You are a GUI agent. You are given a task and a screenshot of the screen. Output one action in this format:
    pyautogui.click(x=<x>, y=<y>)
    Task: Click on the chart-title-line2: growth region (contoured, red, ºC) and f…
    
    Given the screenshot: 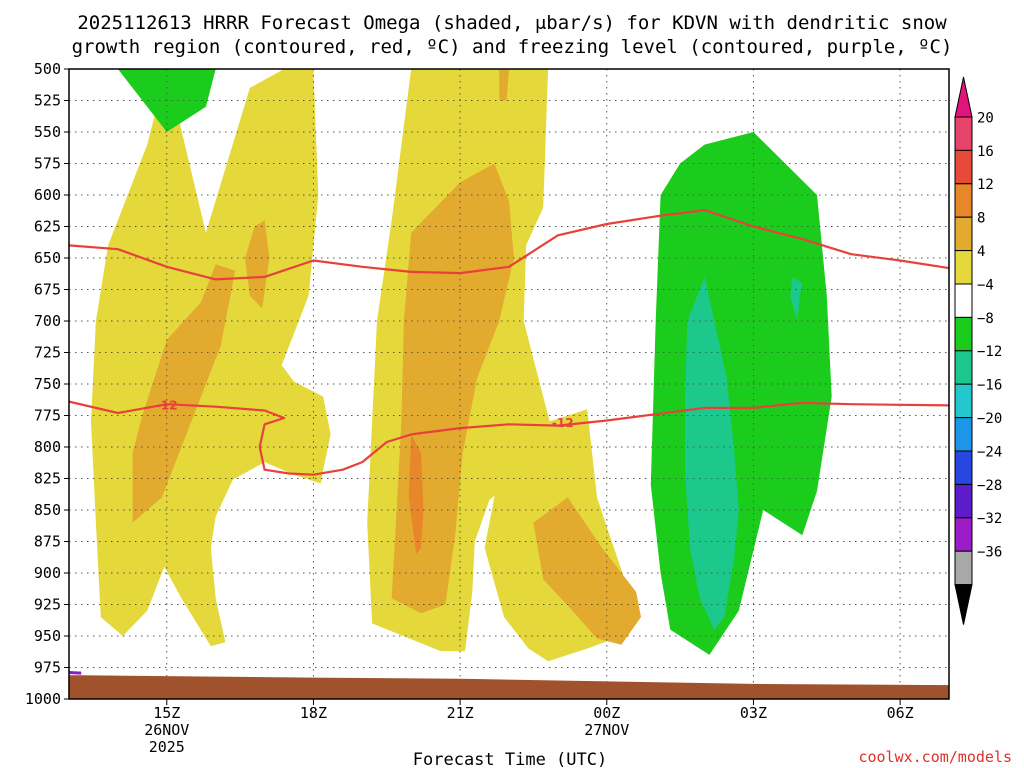 What is the action you would take?
    pyautogui.click(x=512, y=47)
    